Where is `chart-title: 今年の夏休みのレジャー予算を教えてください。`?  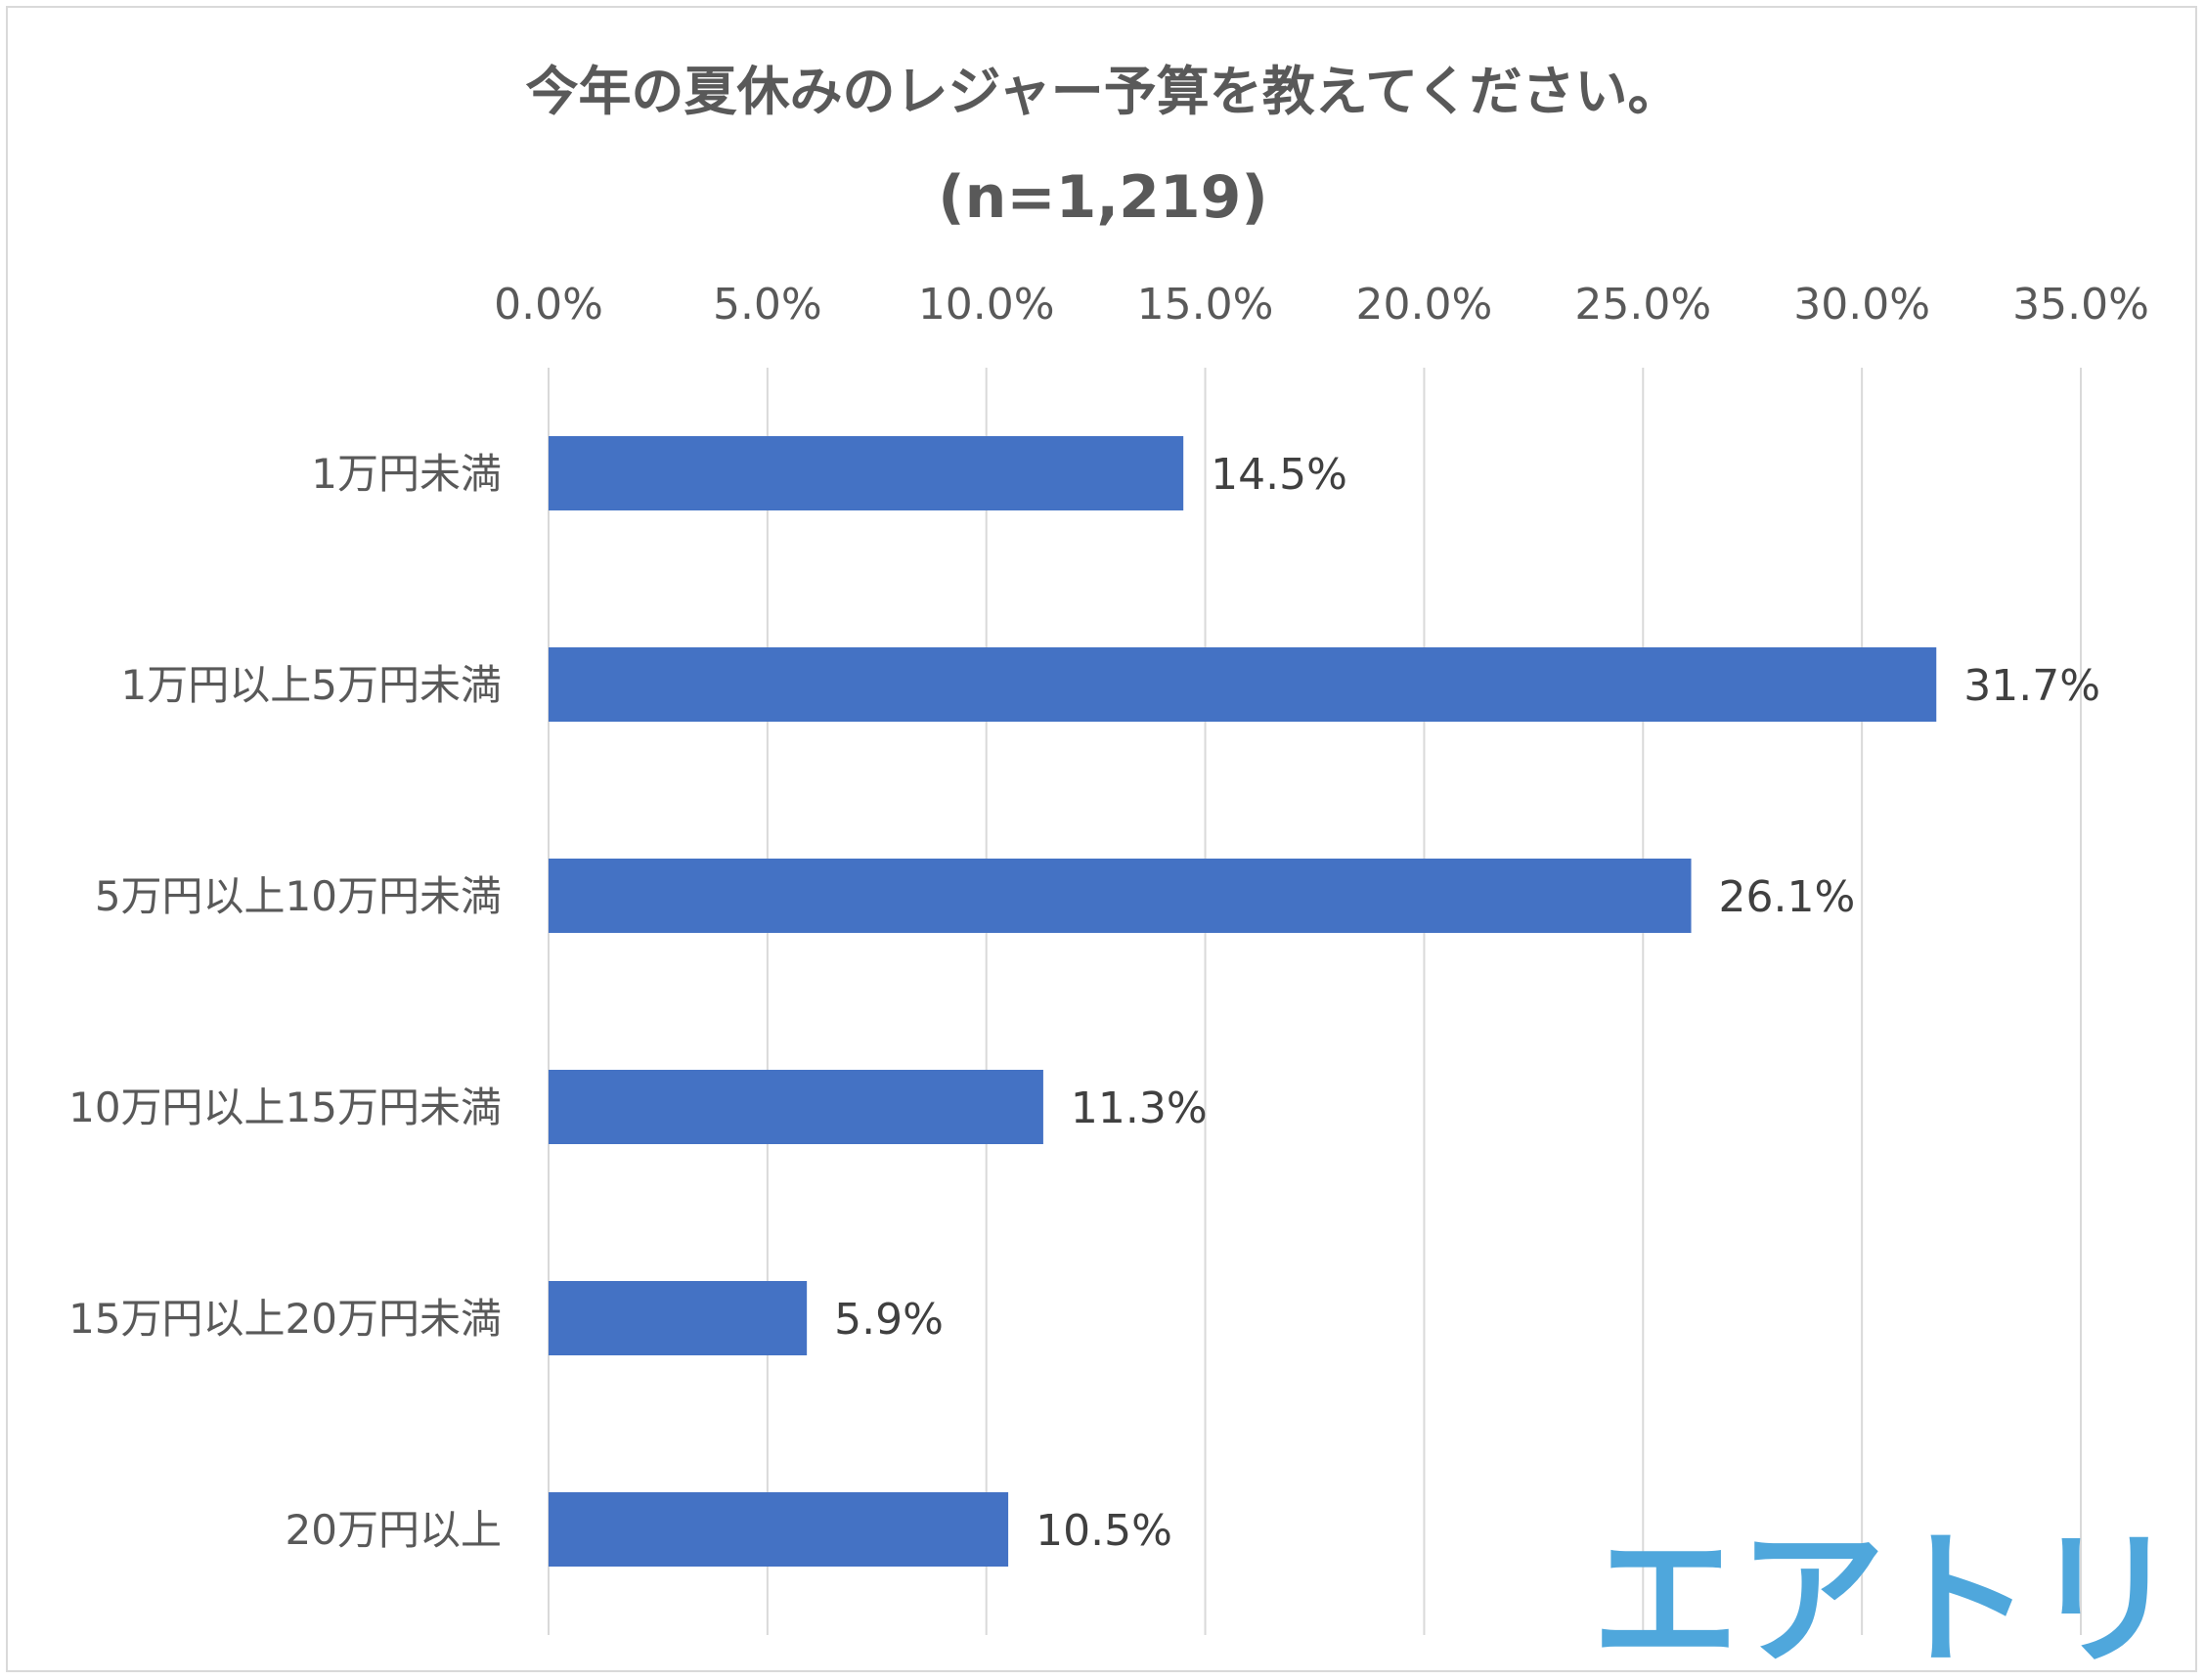
chart-title: 今年の夏休みのレジャー予算を教えてください。 is located at coordinates (1103, 91).